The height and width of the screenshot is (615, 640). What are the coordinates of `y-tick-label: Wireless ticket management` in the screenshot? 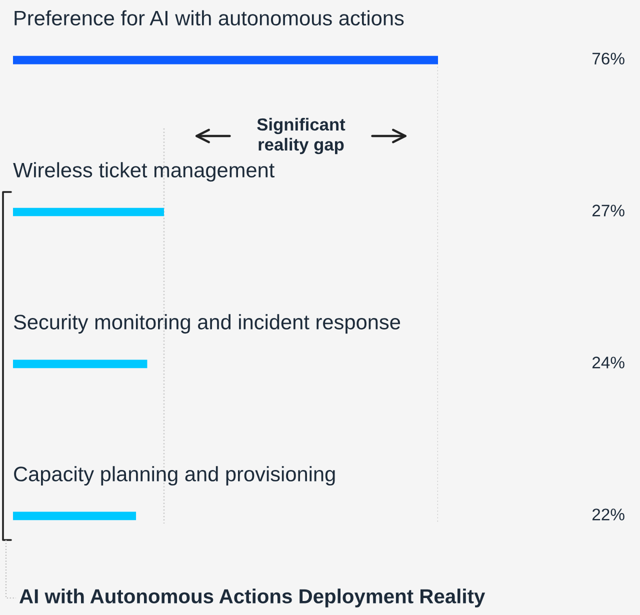 It's located at (144, 172).